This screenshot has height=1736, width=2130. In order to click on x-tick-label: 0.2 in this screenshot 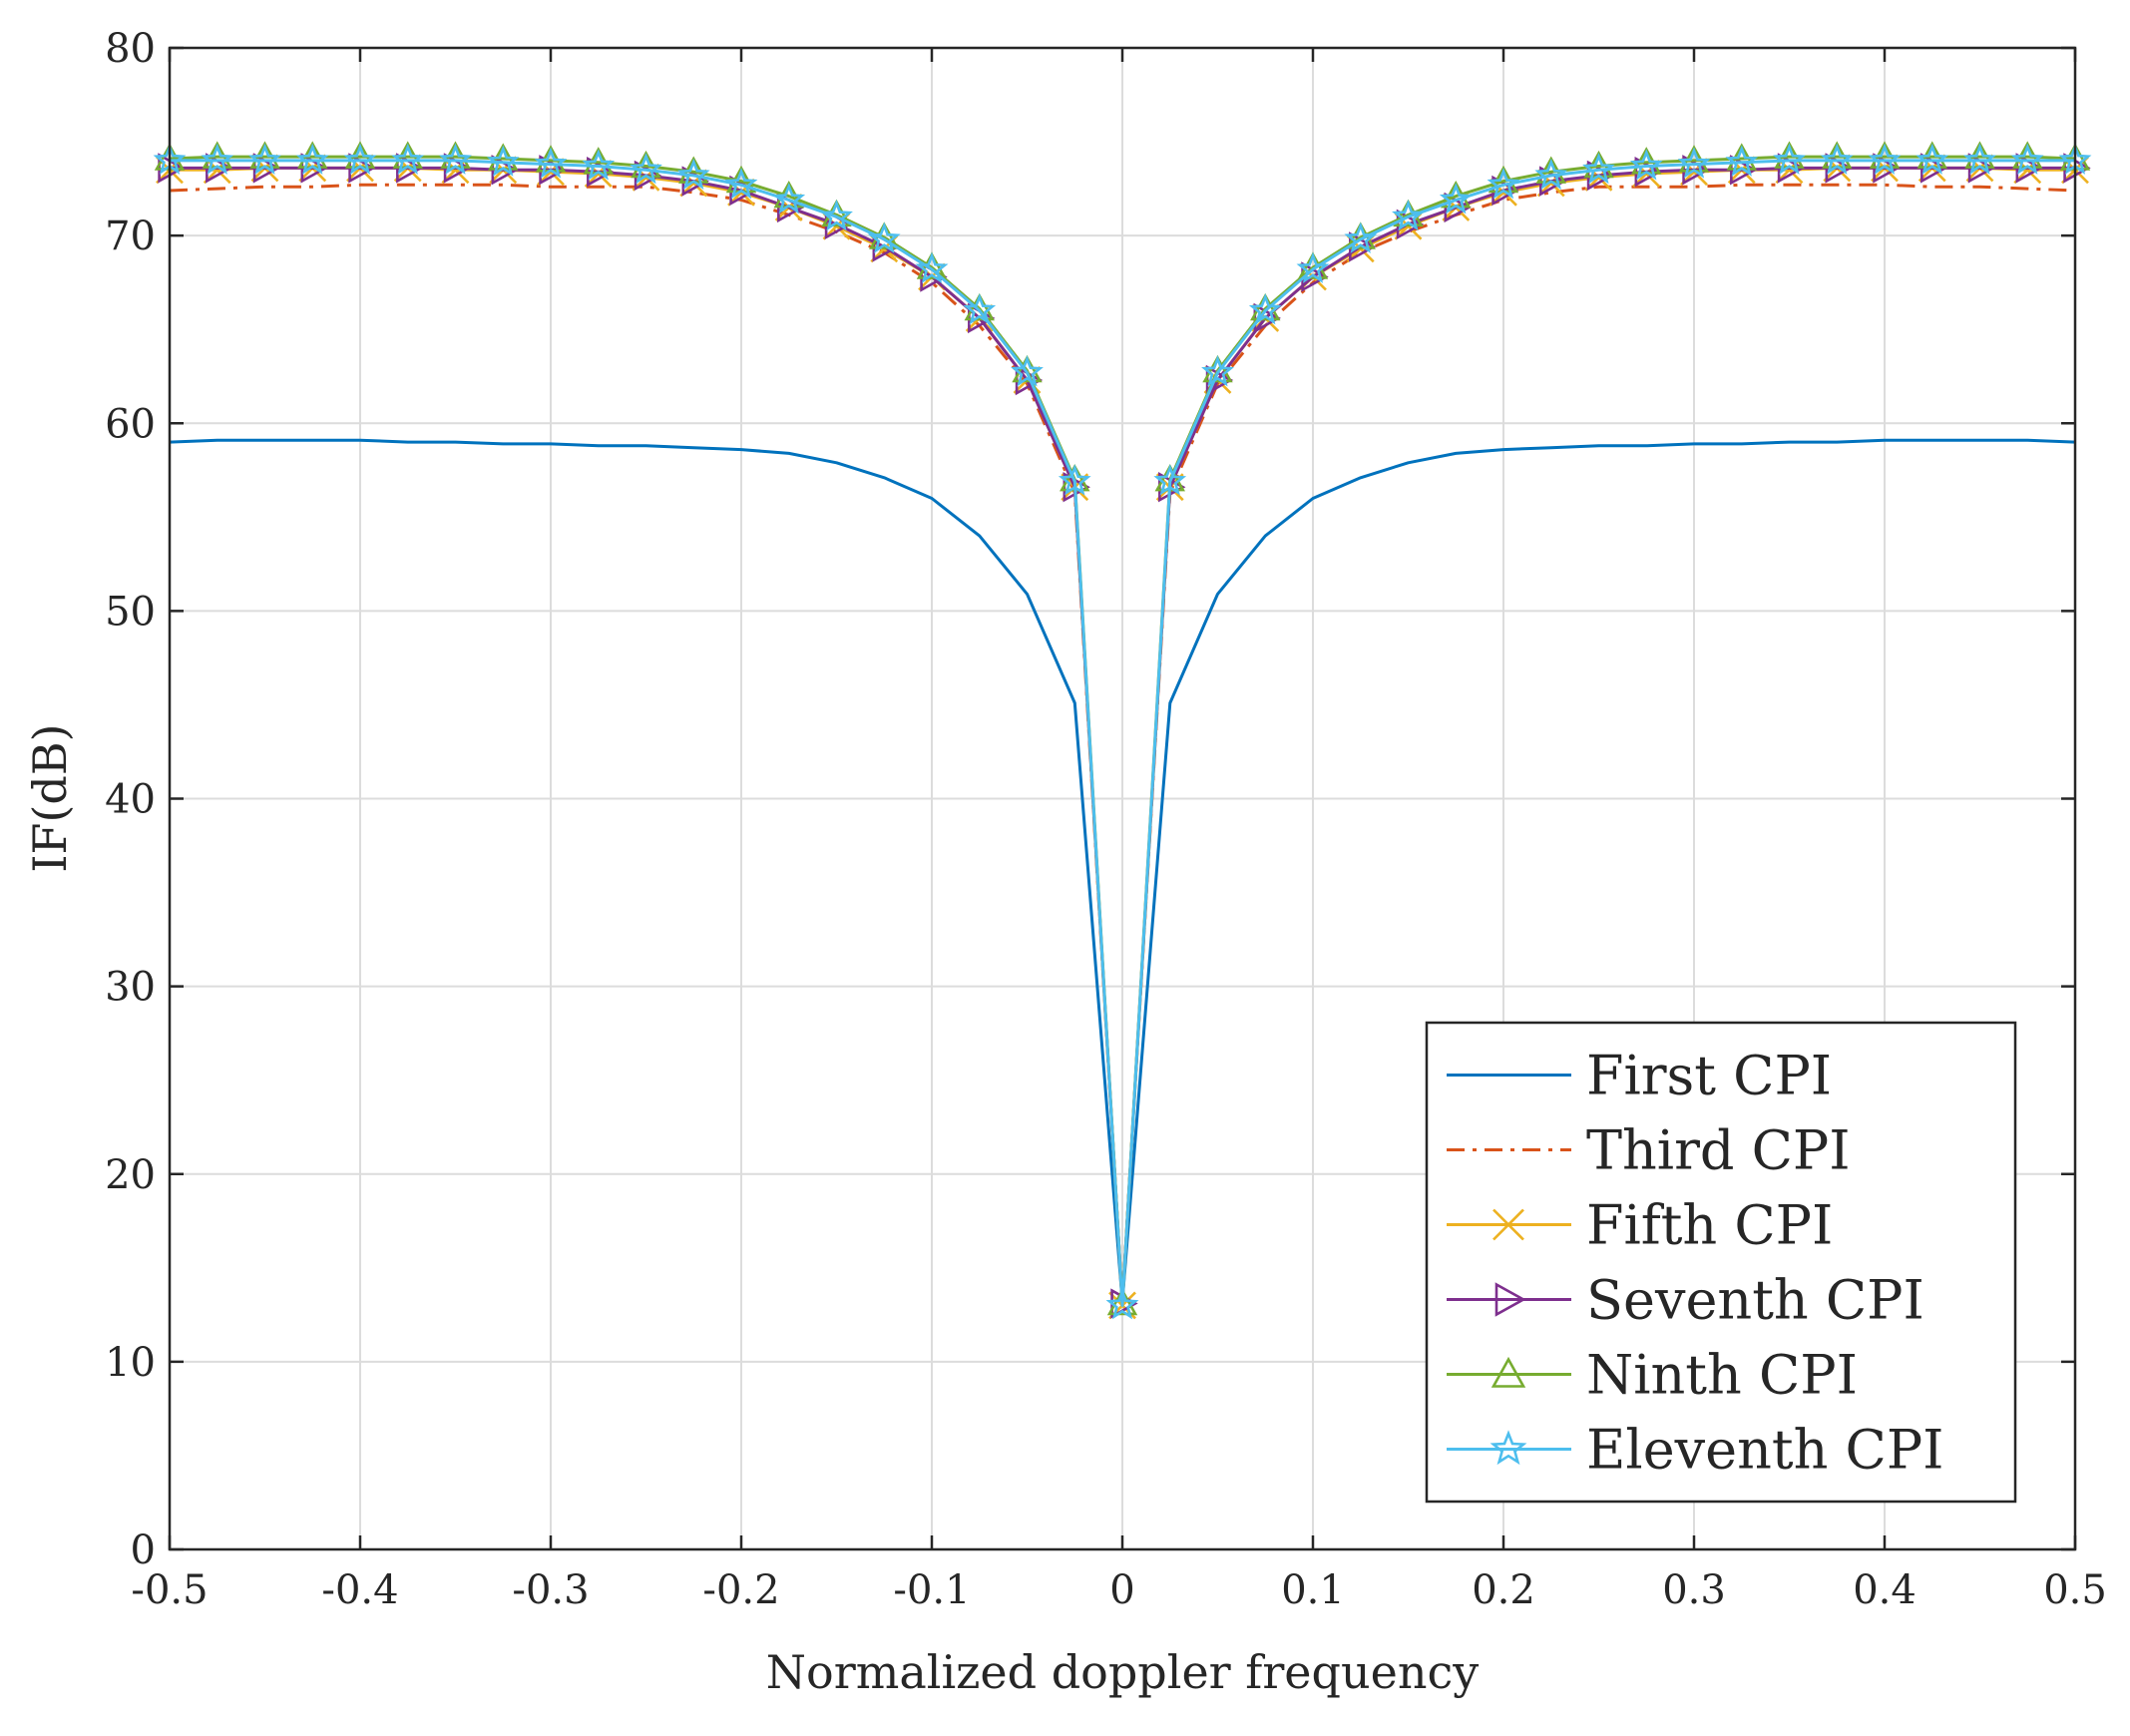, I will do `click(1503, 1590)`.